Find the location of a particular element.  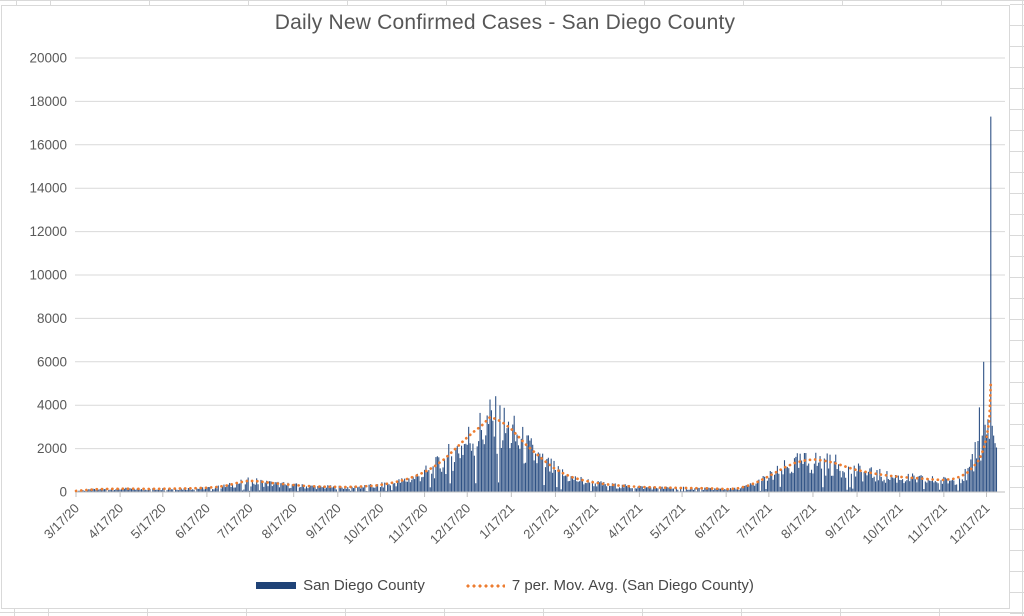

y-axis-label: 6000 is located at coordinates (52, 361).